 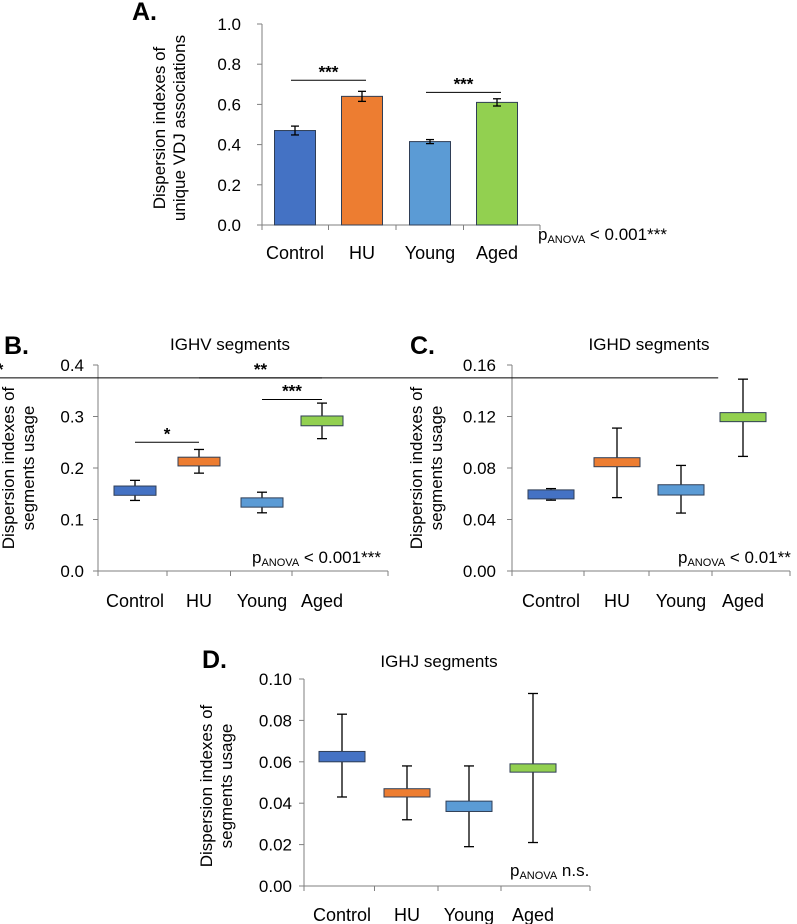 I want to click on y-tick-label: 0.10, so click(x=275, y=679).